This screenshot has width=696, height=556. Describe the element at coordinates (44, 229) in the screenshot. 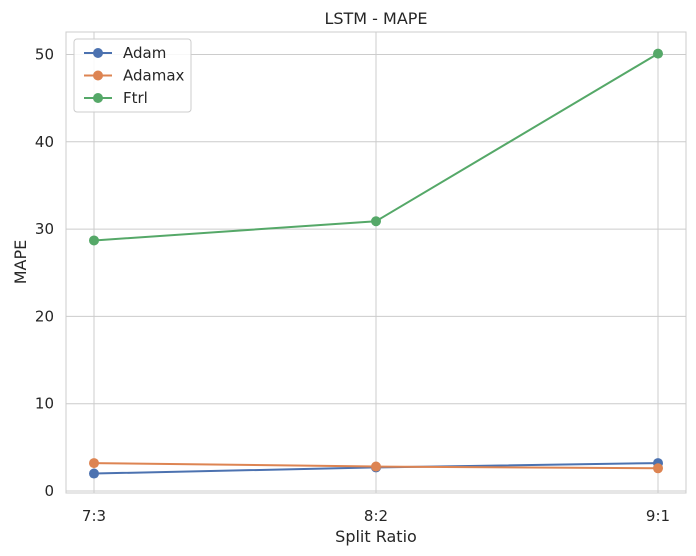

I see `y-tick-label: 30` at that location.